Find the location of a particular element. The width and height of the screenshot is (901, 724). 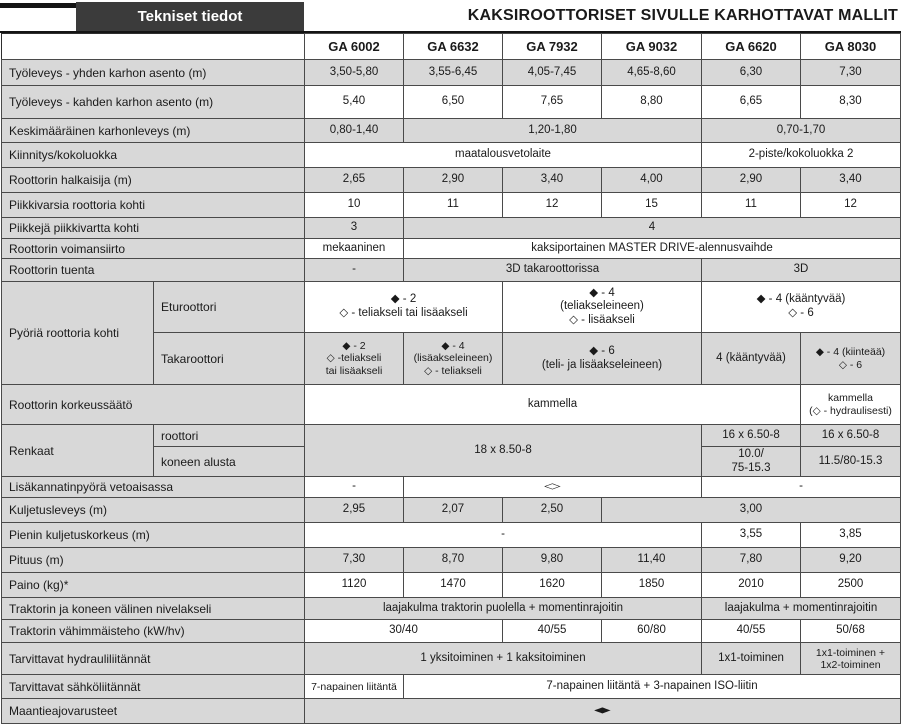

spec-cell: 9,80 is located at coordinates (552, 560).